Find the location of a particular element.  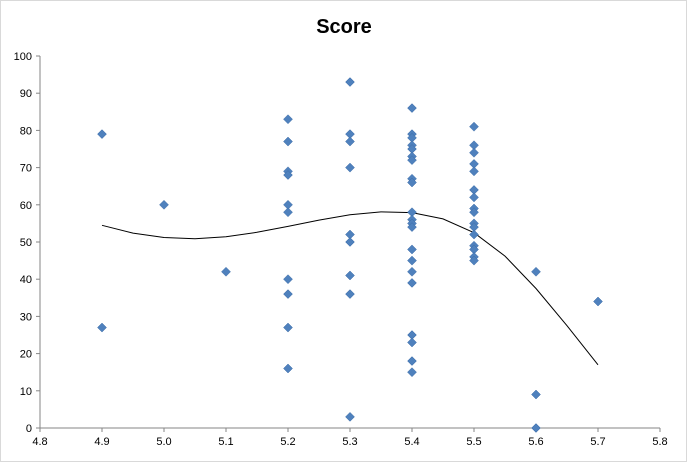

x-tick-label: 5.6 is located at coordinates (535, 442).